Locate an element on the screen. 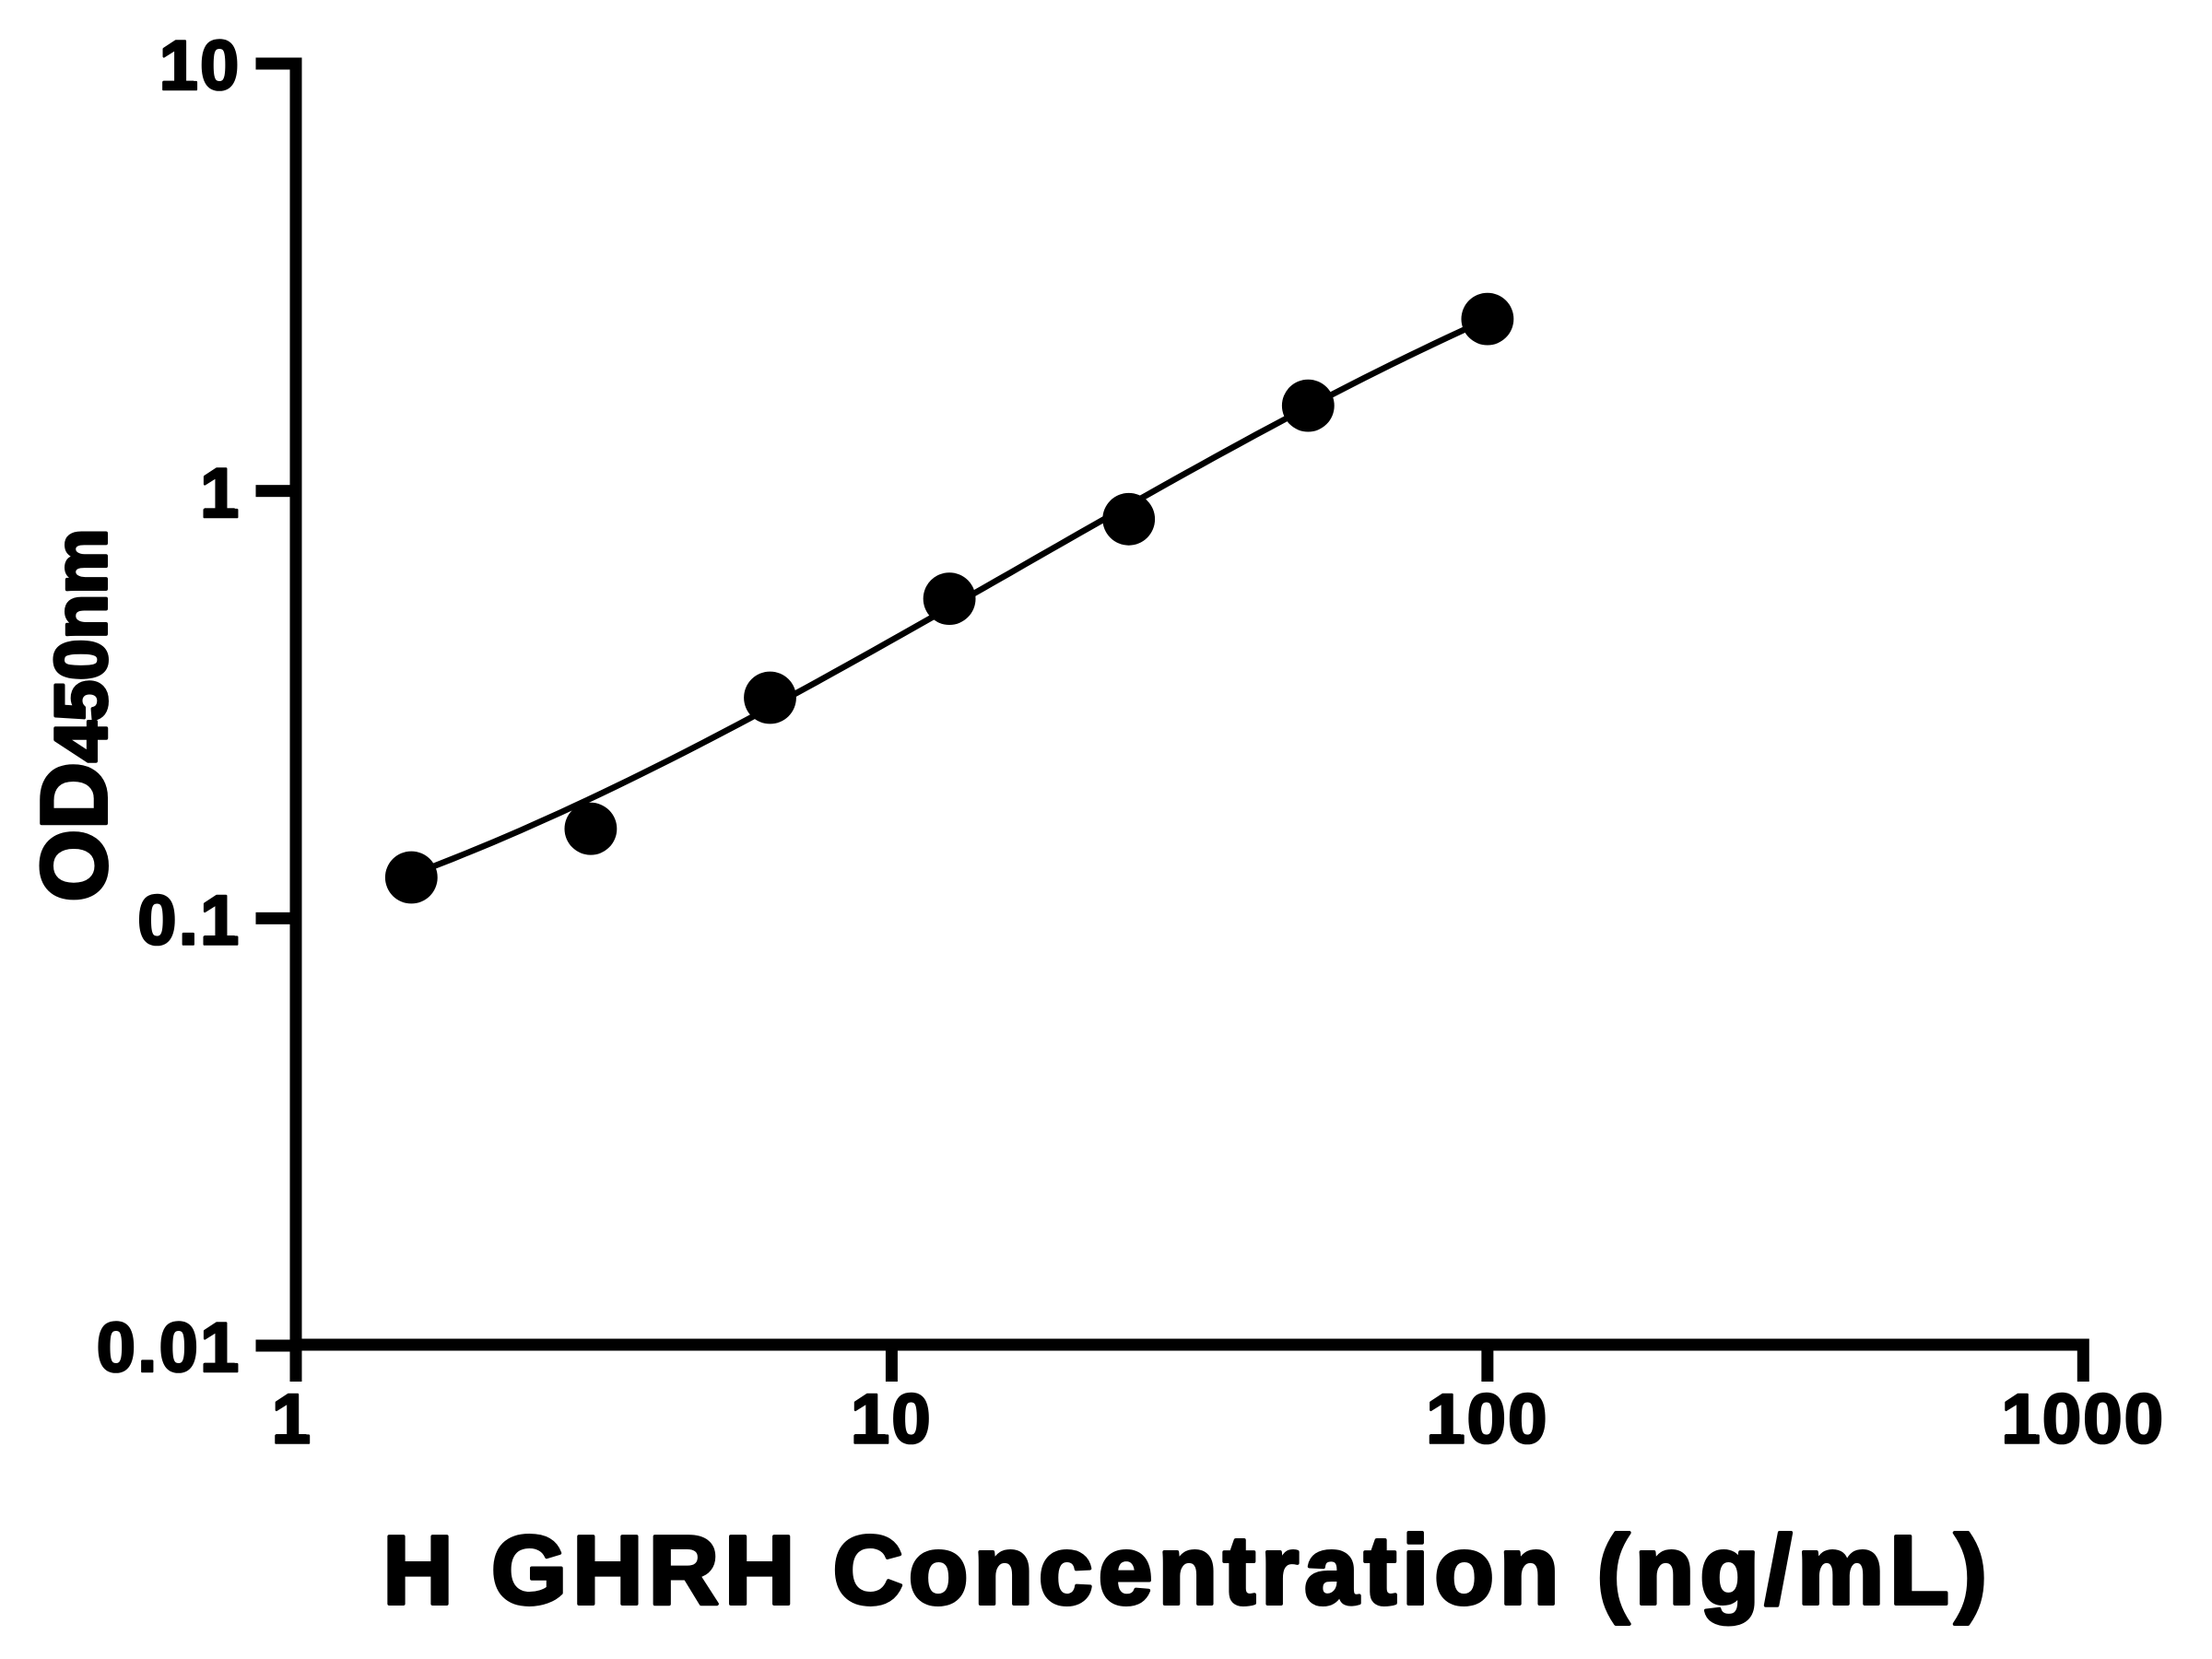  svg-text: 100 is located at coordinates (1487, 1420).